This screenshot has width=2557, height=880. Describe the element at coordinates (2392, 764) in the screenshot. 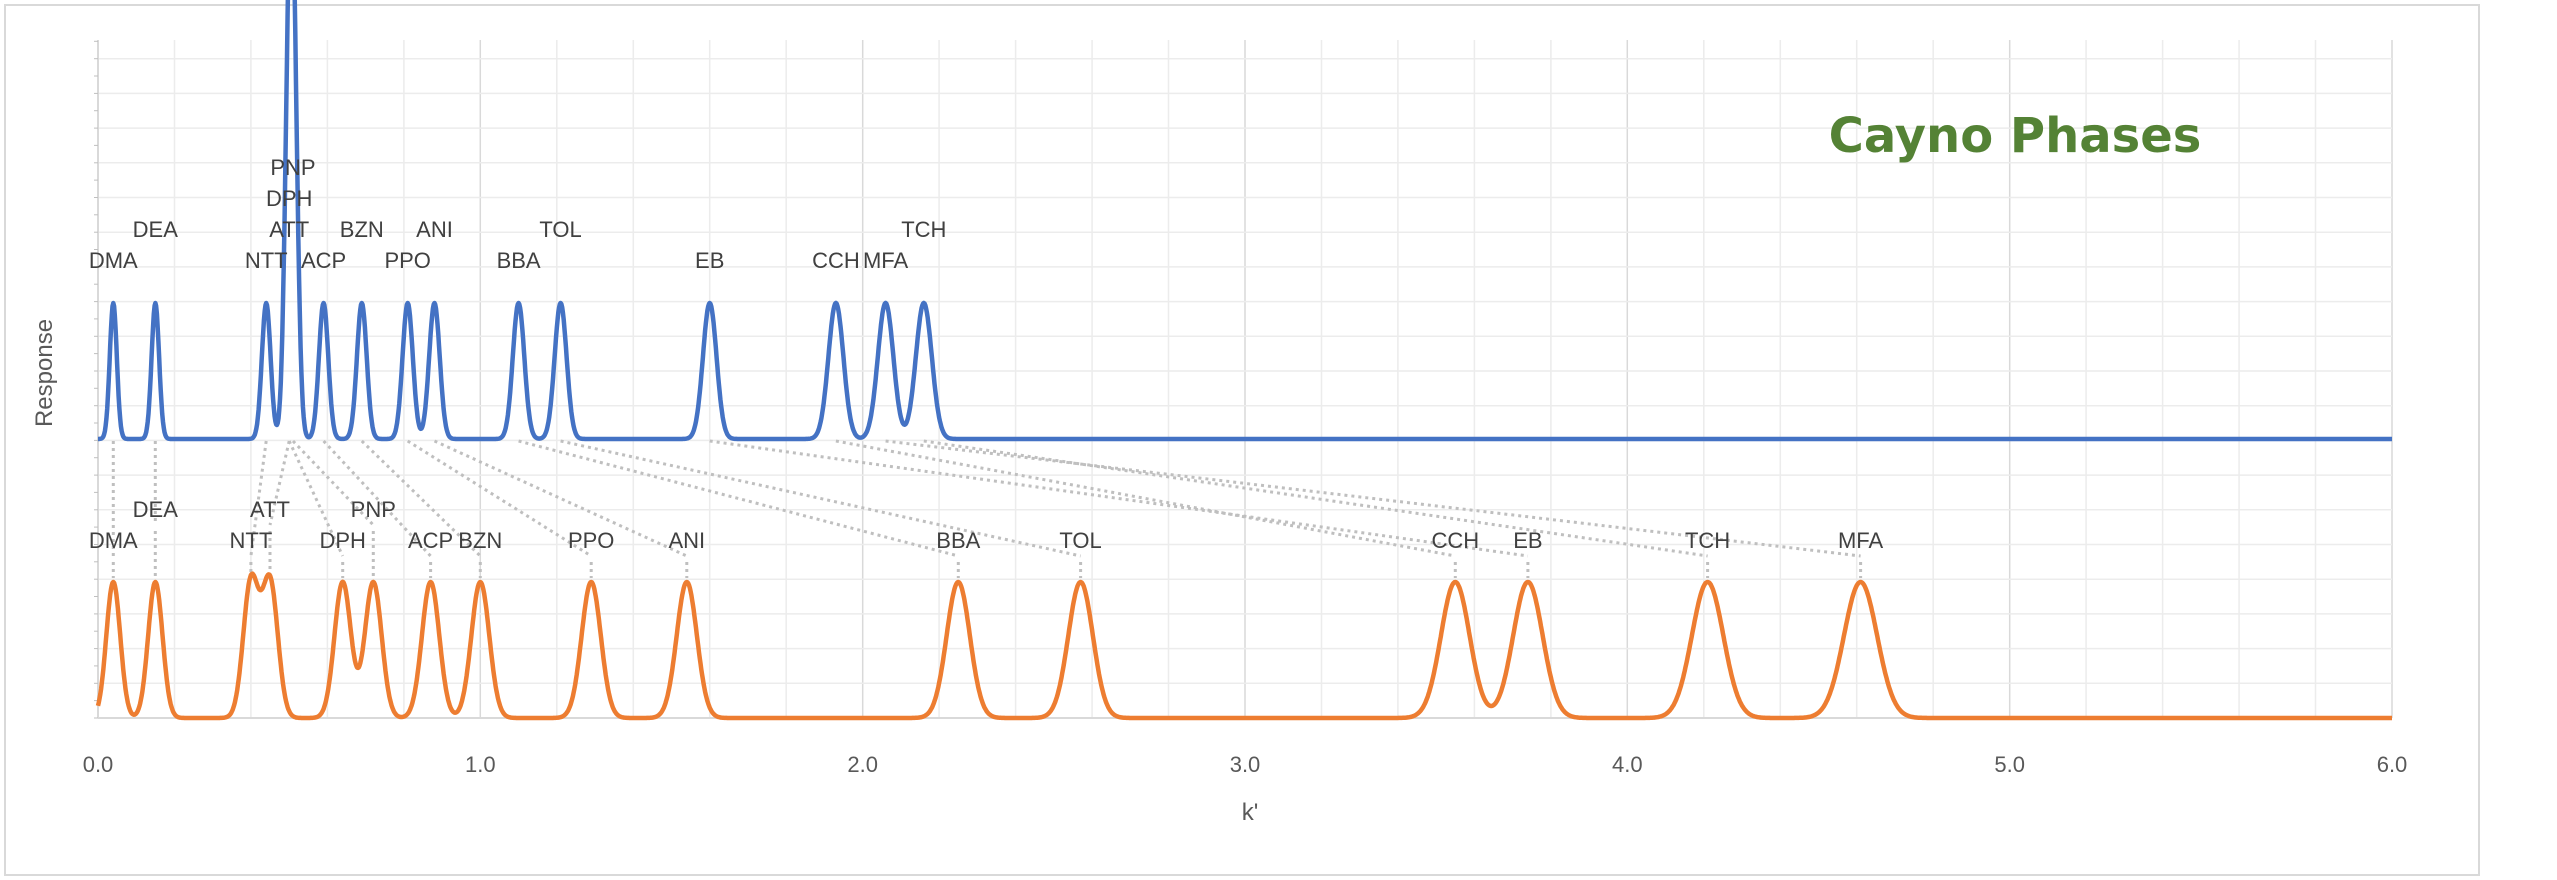

I see `x-tick-label: 6.0` at that location.